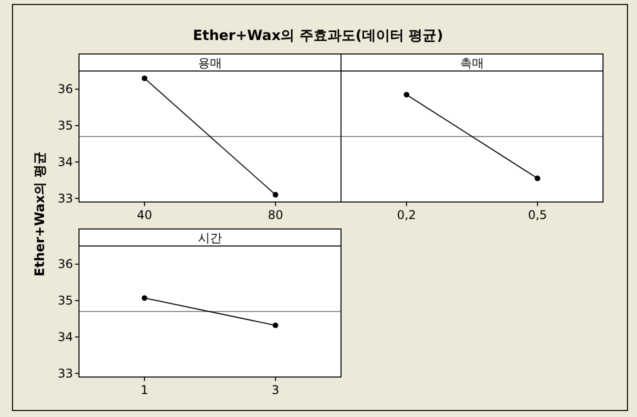 This screenshot has width=637, height=417. Describe the element at coordinates (472, 63) in the screenshot. I see `x-axis-title: 촉매` at that location.